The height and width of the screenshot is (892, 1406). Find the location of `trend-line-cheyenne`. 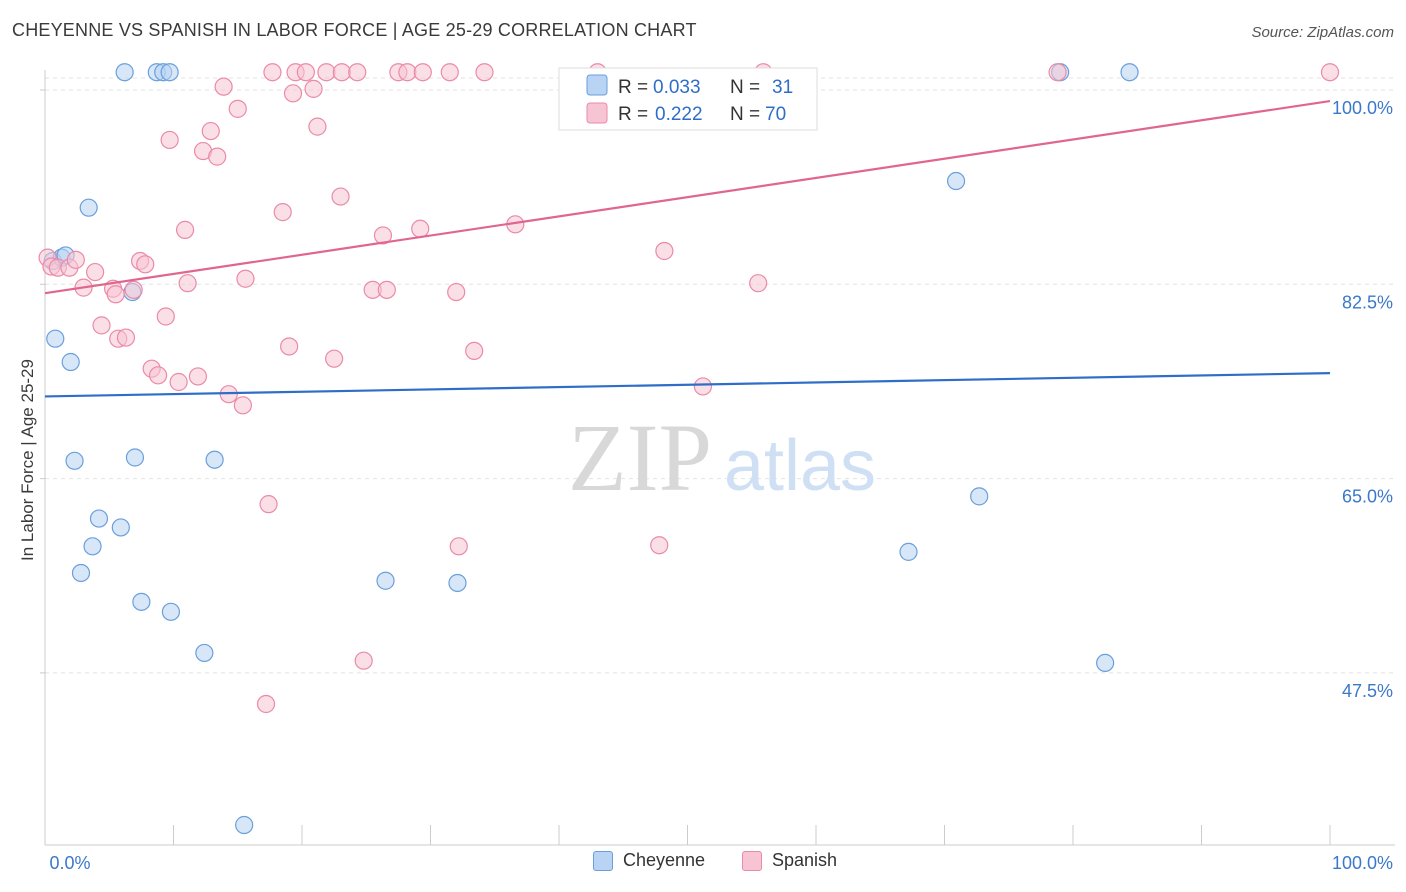

trend-line-cheyenne is located at coordinates (687, 385).